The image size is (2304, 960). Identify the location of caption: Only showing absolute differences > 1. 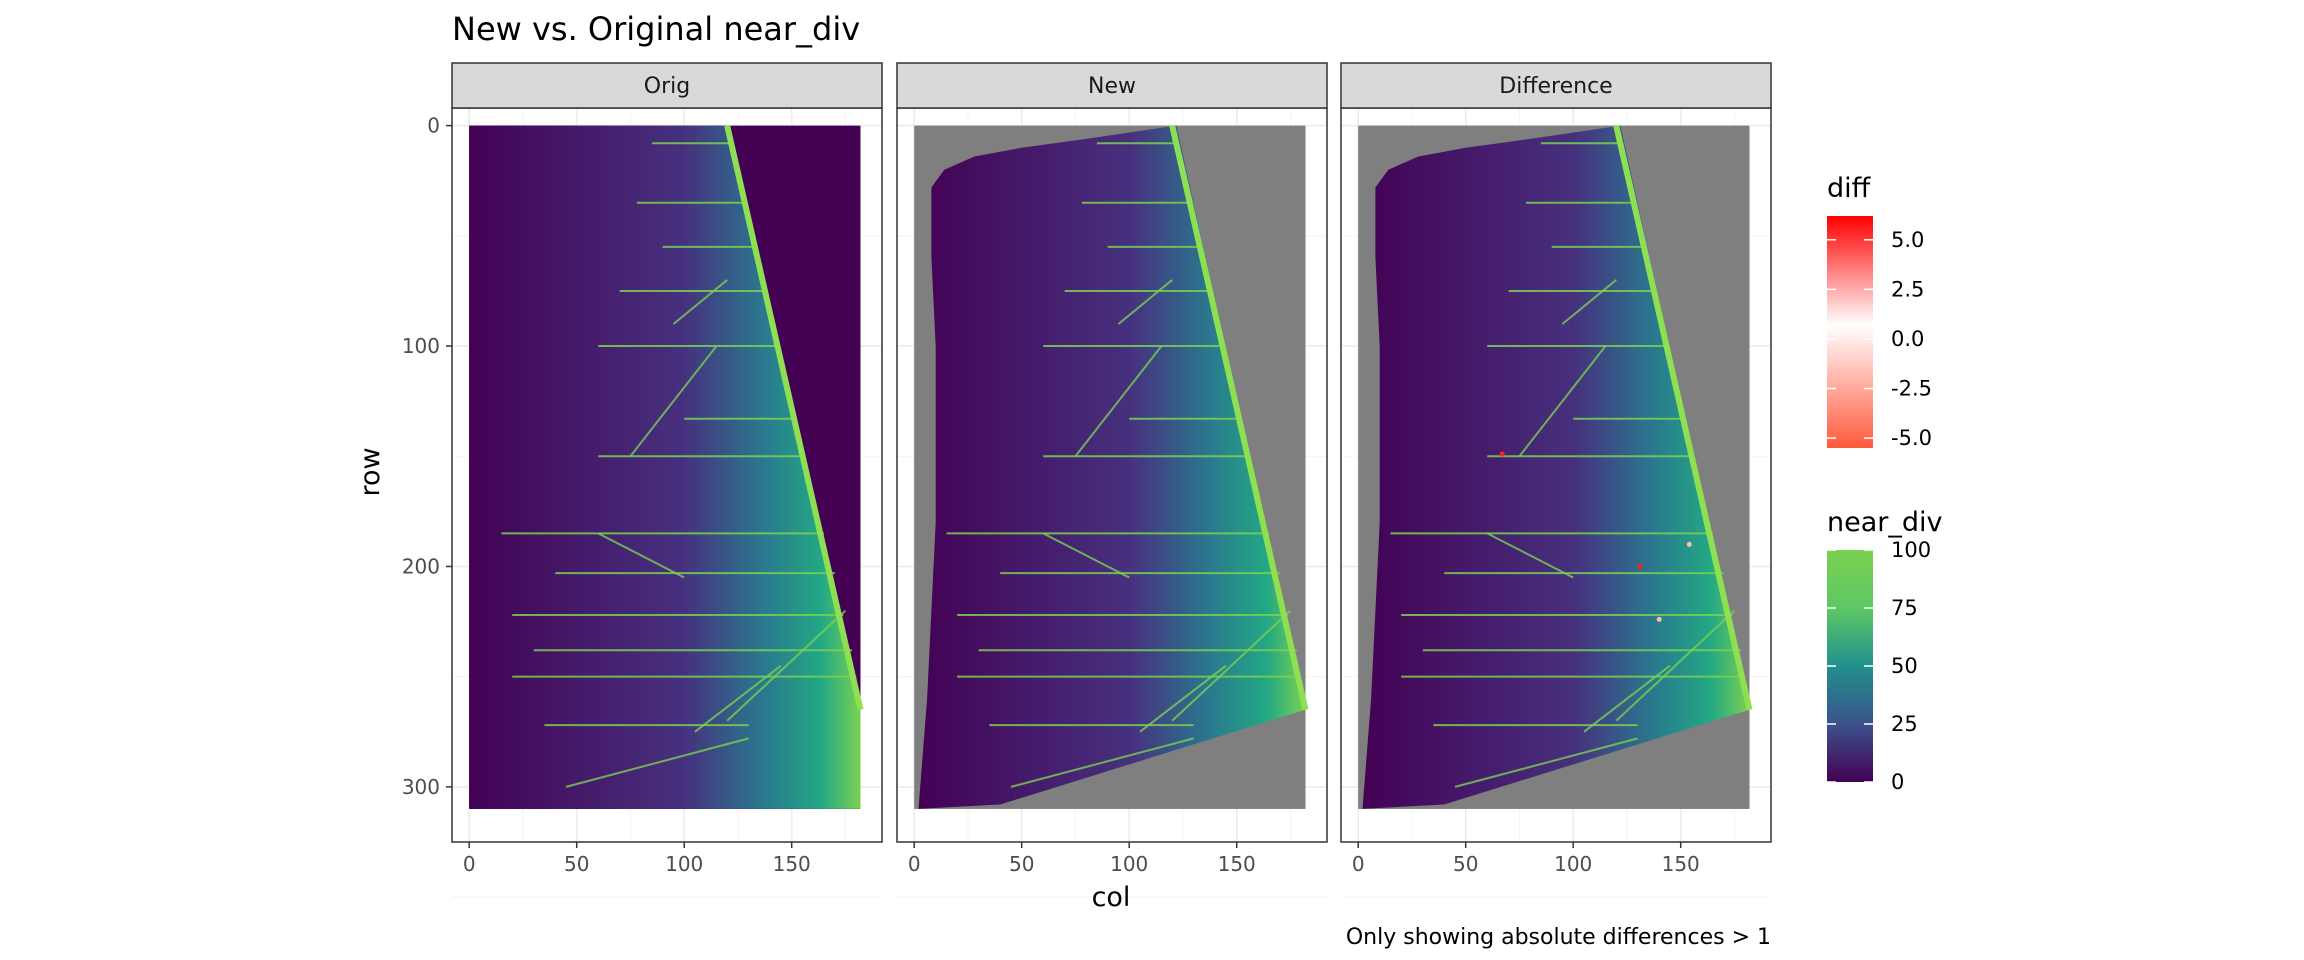
(1558, 937).